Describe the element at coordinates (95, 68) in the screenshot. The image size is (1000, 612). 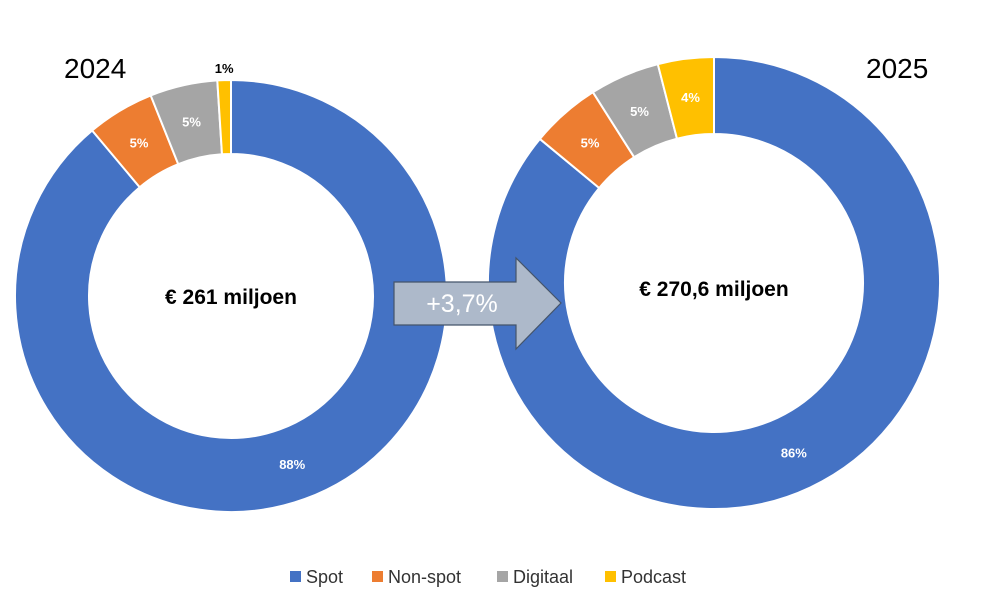
I see `year-2024-label: 2024` at that location.